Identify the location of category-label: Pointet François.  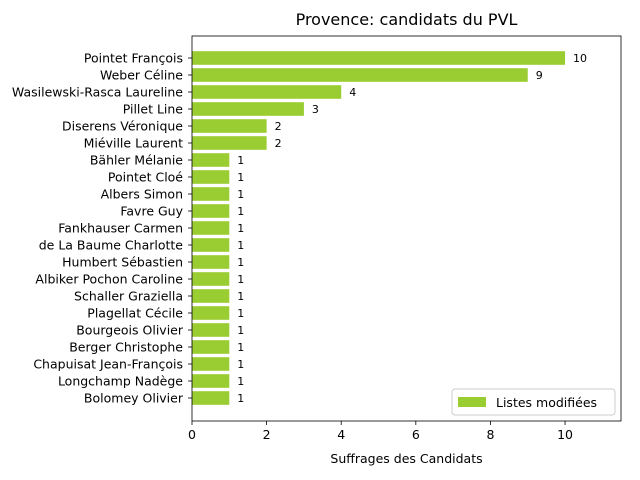
(133, 58).